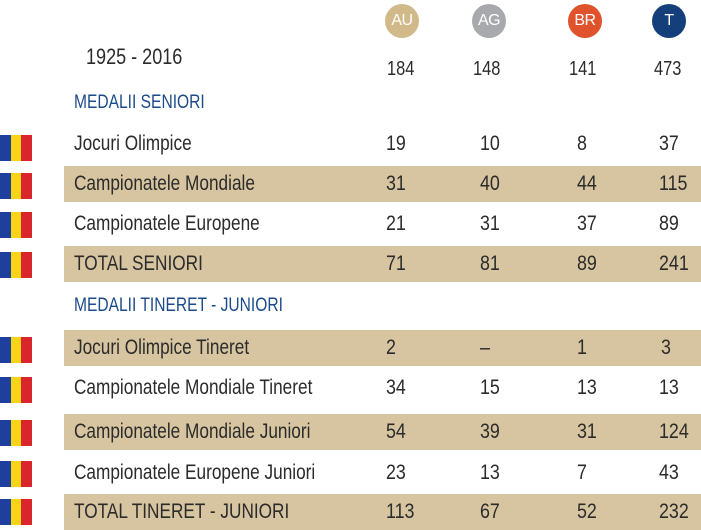  What do you see at coordinates (587, 511) in the screenshot?
I see `bronze-cell: 52` at bounding box center [587, 511].